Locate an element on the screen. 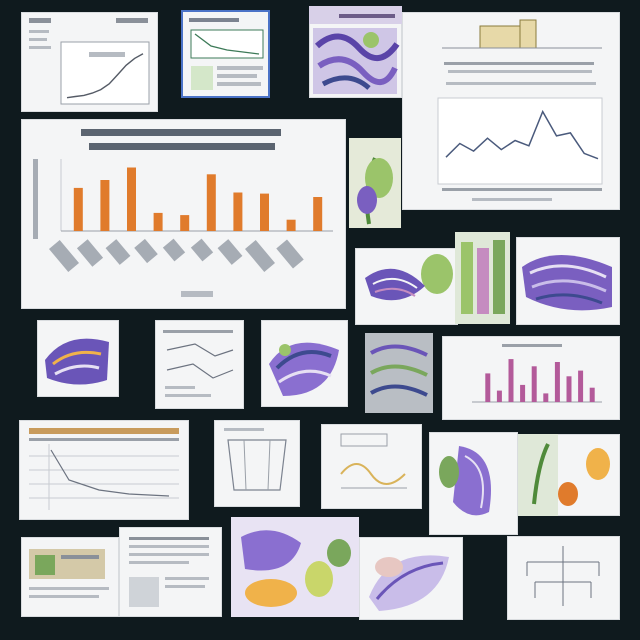  line-chart-small-figure is located at coordinates (89, 61).